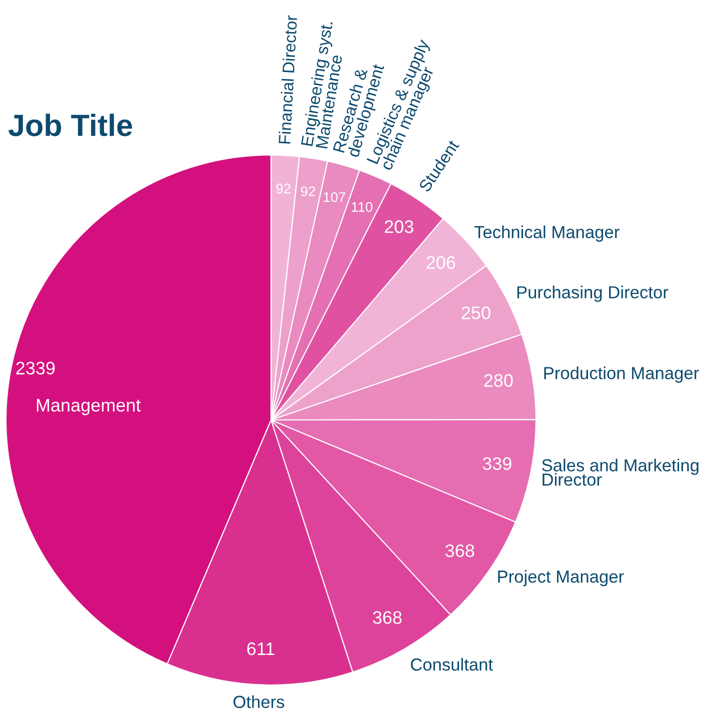 The width and height of the screenshot is (722, 715). Describe the element at coordinates (497, 463) in the screenshot. I see `data-label: 339` at that location.